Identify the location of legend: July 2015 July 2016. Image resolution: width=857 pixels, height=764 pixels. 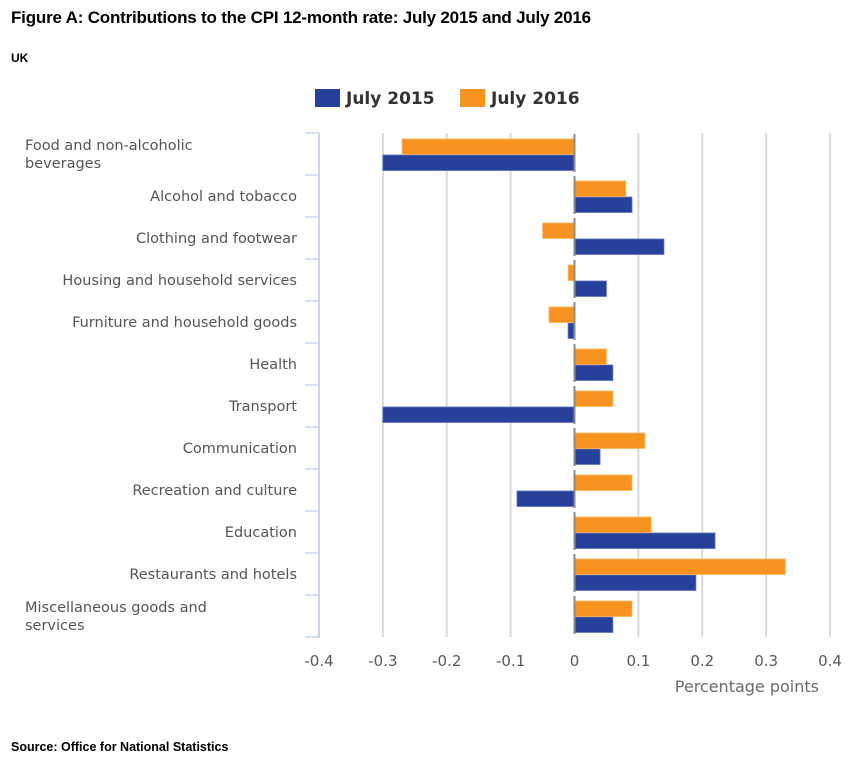
(447, 99).